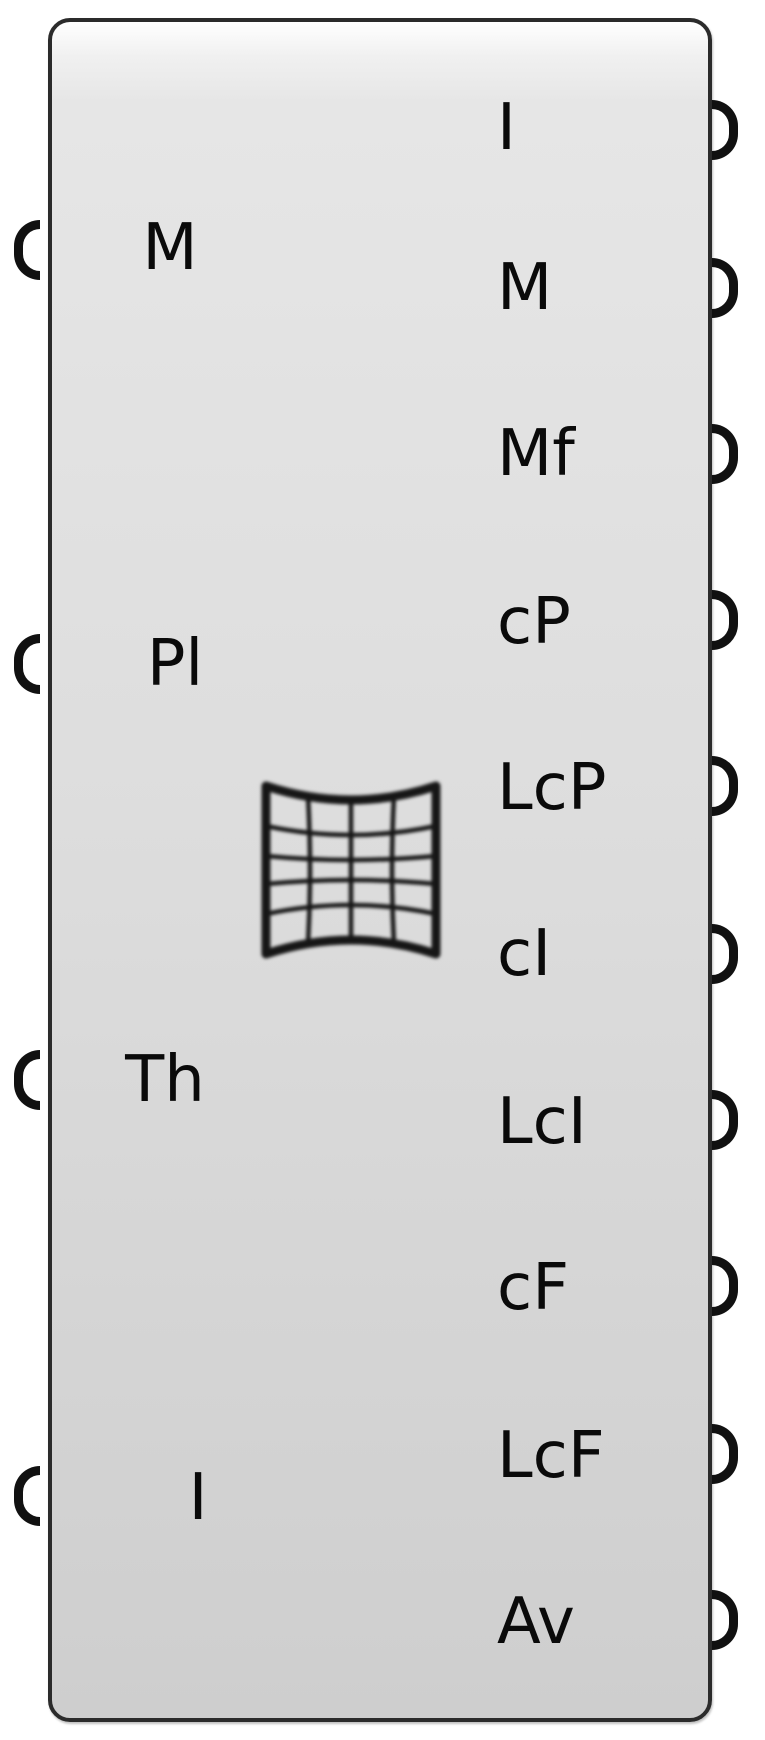  Describe the element at coordinates (536, 454) in the screenshot. I see `output-label-mf: Mf` at that location.